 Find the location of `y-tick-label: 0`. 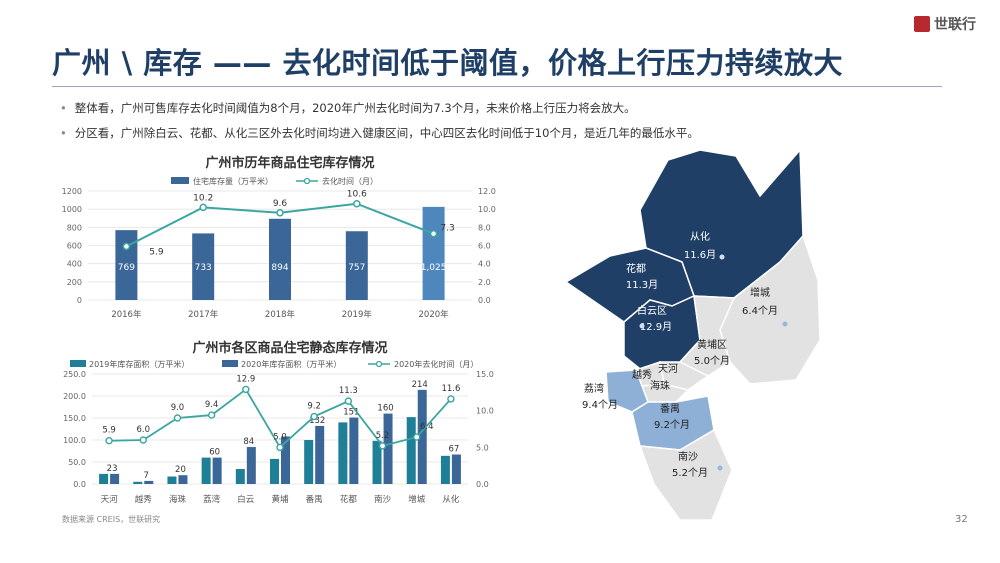

y-tick-label: 0 is located at coordinates (79, 300).